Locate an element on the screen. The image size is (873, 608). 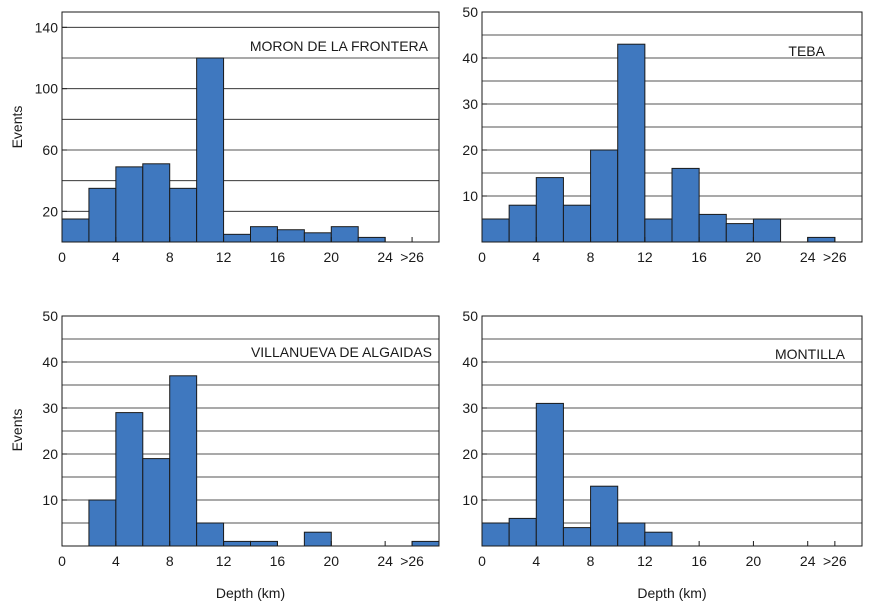
panel-title: MONTILLA is located at coordinates (810, 354).